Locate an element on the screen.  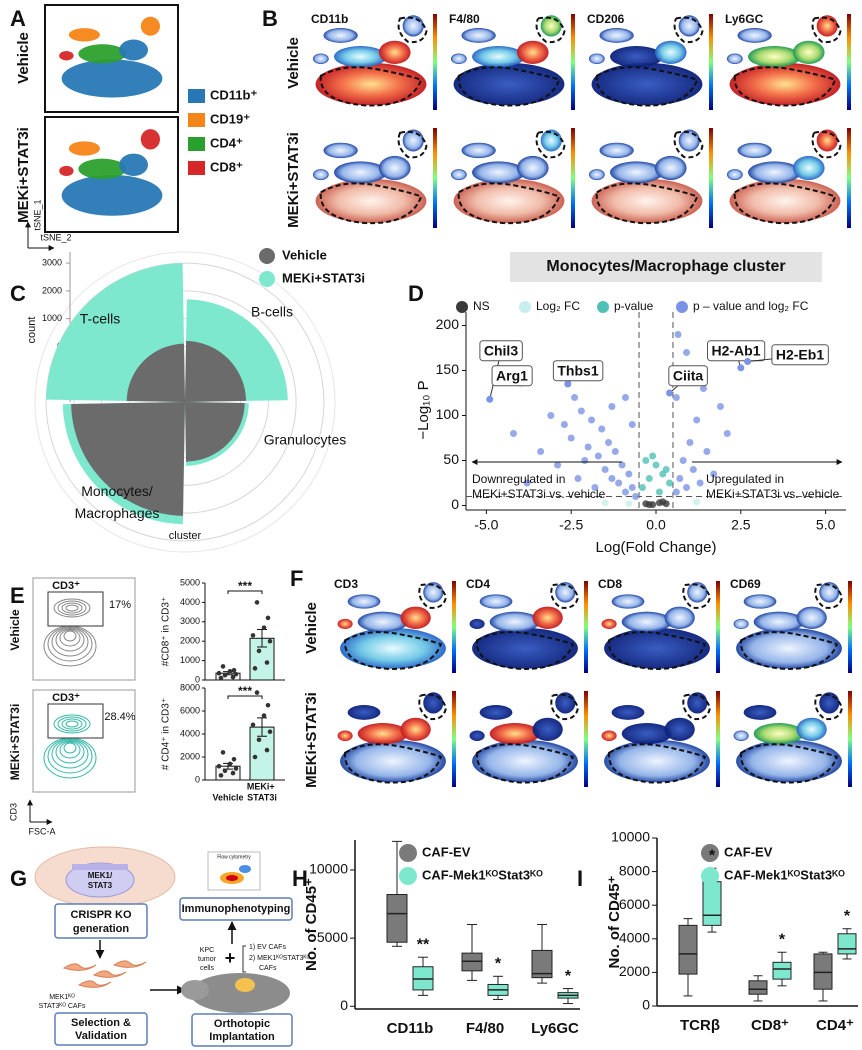
gate-label: CD3⁺ is located at coordinates (66, 698).